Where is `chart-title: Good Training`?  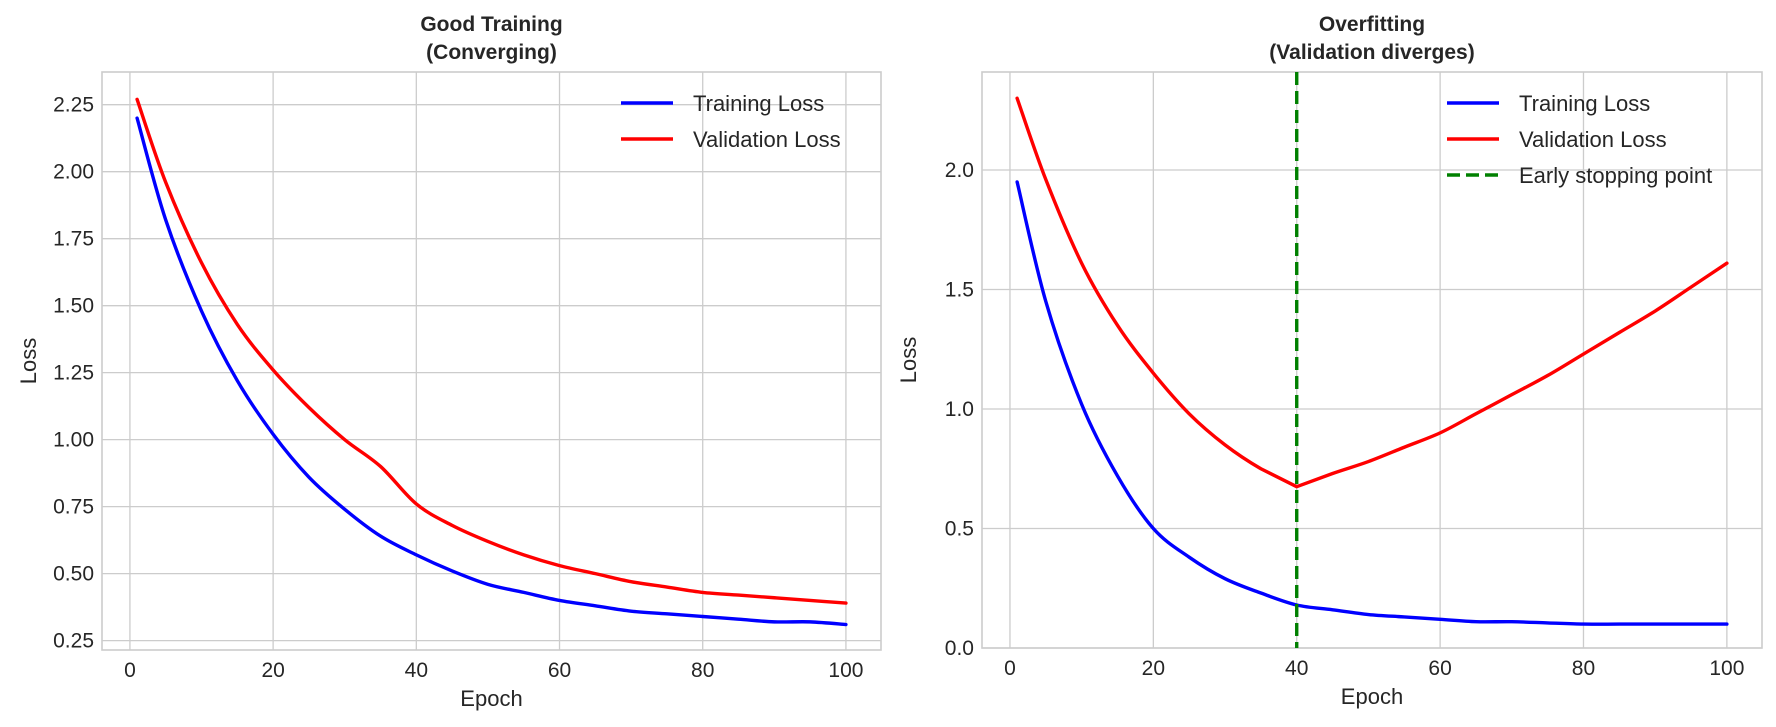
chart-title: Good Training is located at coordinates (491, 24).